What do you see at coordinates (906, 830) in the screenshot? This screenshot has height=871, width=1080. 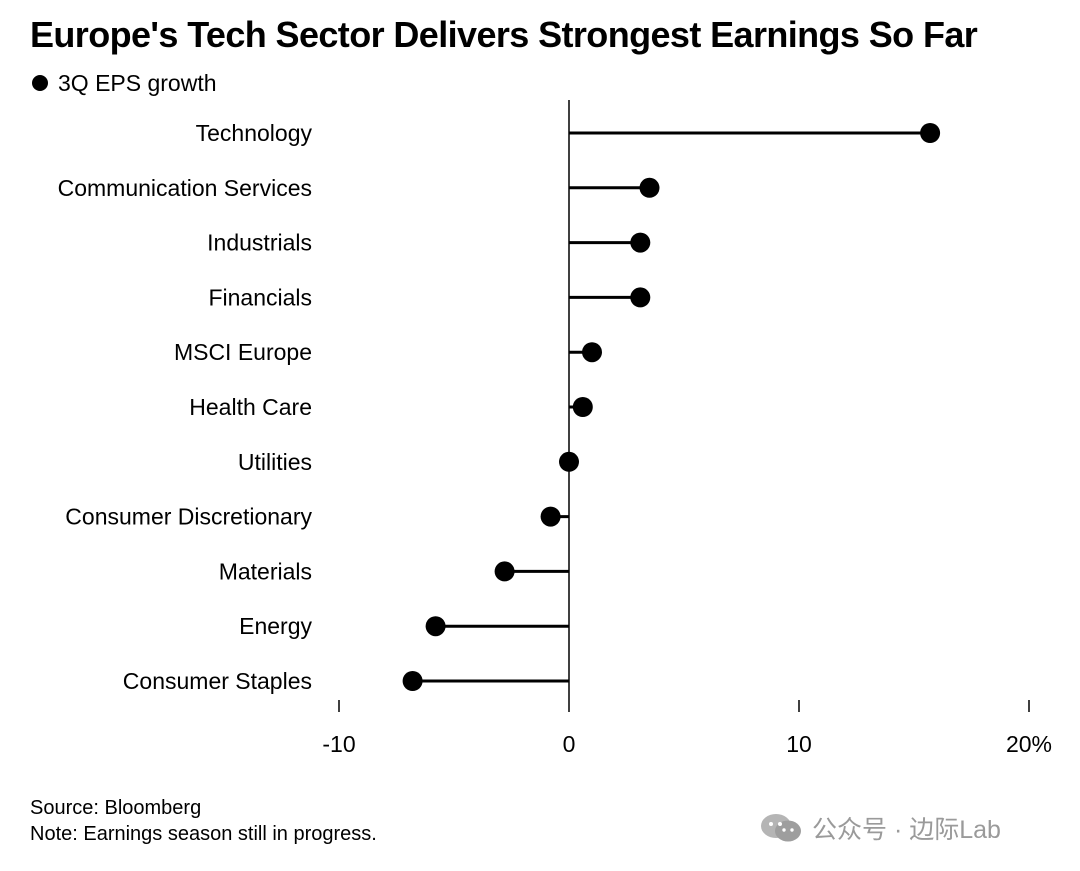 I see `watermark-text: 公众号 · 边际Lab` at bounding box center [906, 830].